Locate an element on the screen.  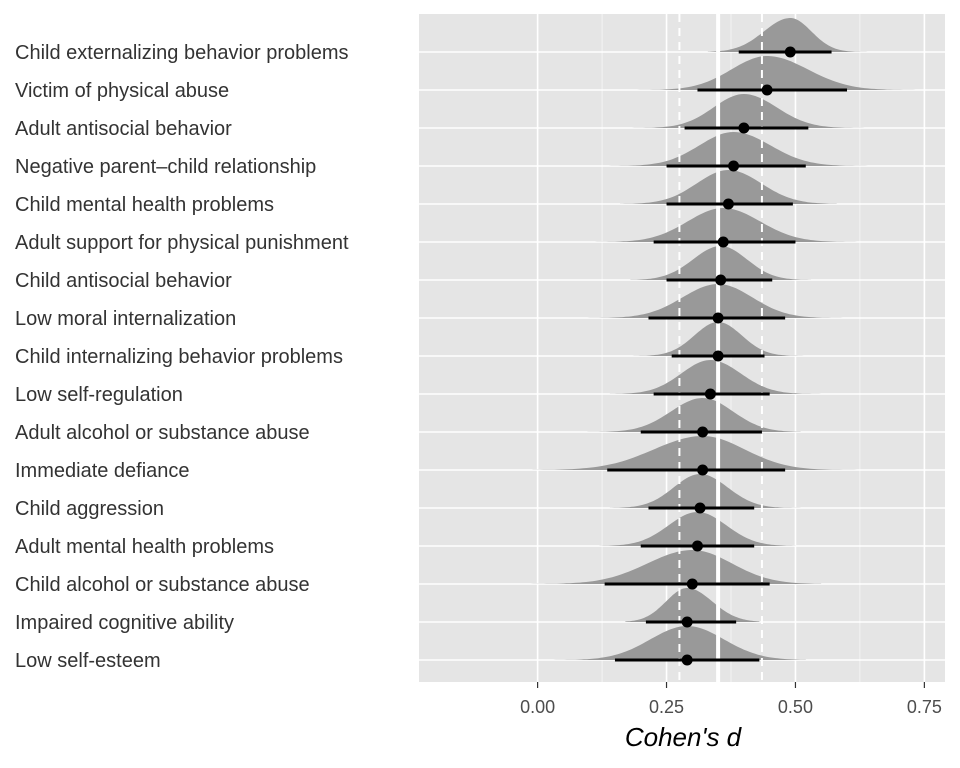
category-label: Child aggression is located at coordinates (89, 509).